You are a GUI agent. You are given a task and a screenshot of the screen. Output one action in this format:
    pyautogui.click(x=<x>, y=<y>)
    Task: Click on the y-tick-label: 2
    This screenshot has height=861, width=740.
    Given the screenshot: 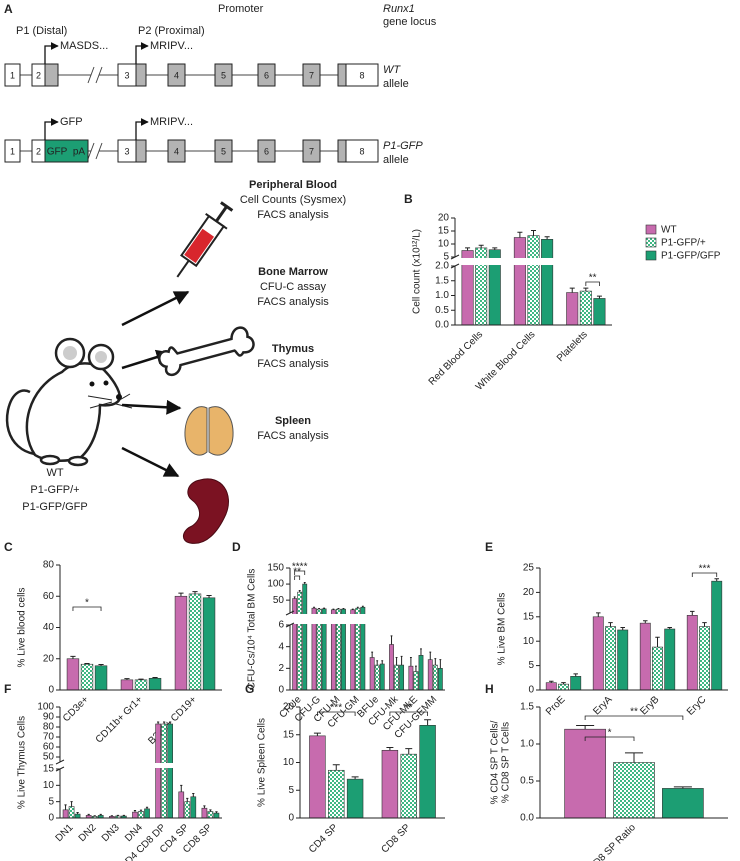 What is the action you would take?
    pyautogui.click(x=281, y=668)
    